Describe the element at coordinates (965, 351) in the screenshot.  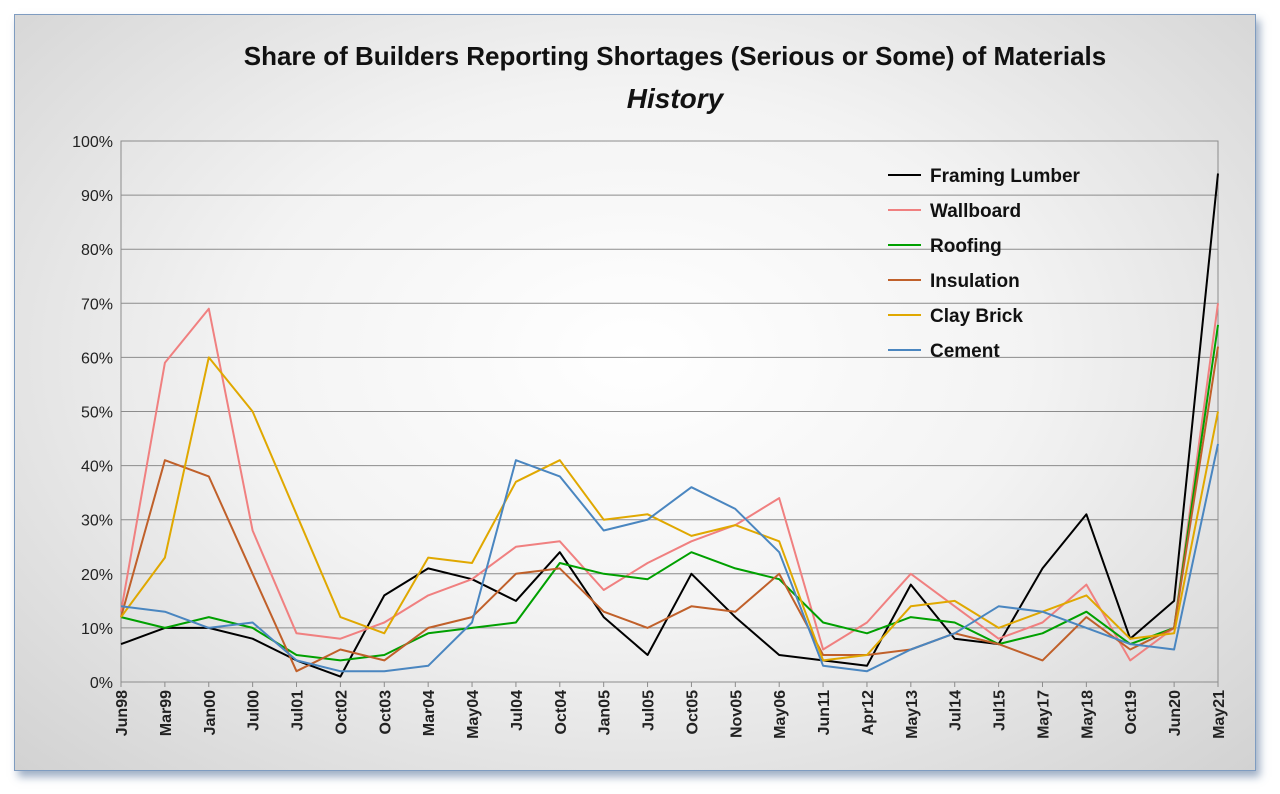
I see `legend-label-cement: Cement` at that location.